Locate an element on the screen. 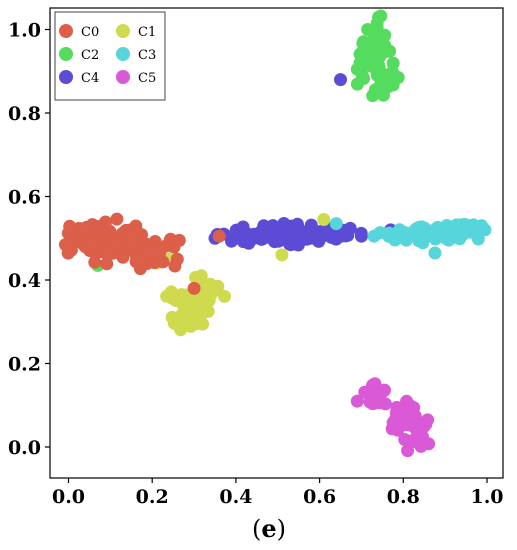  legend: C0 C1 C2 C3 C4 C5 is located at coordinates (110, 56).